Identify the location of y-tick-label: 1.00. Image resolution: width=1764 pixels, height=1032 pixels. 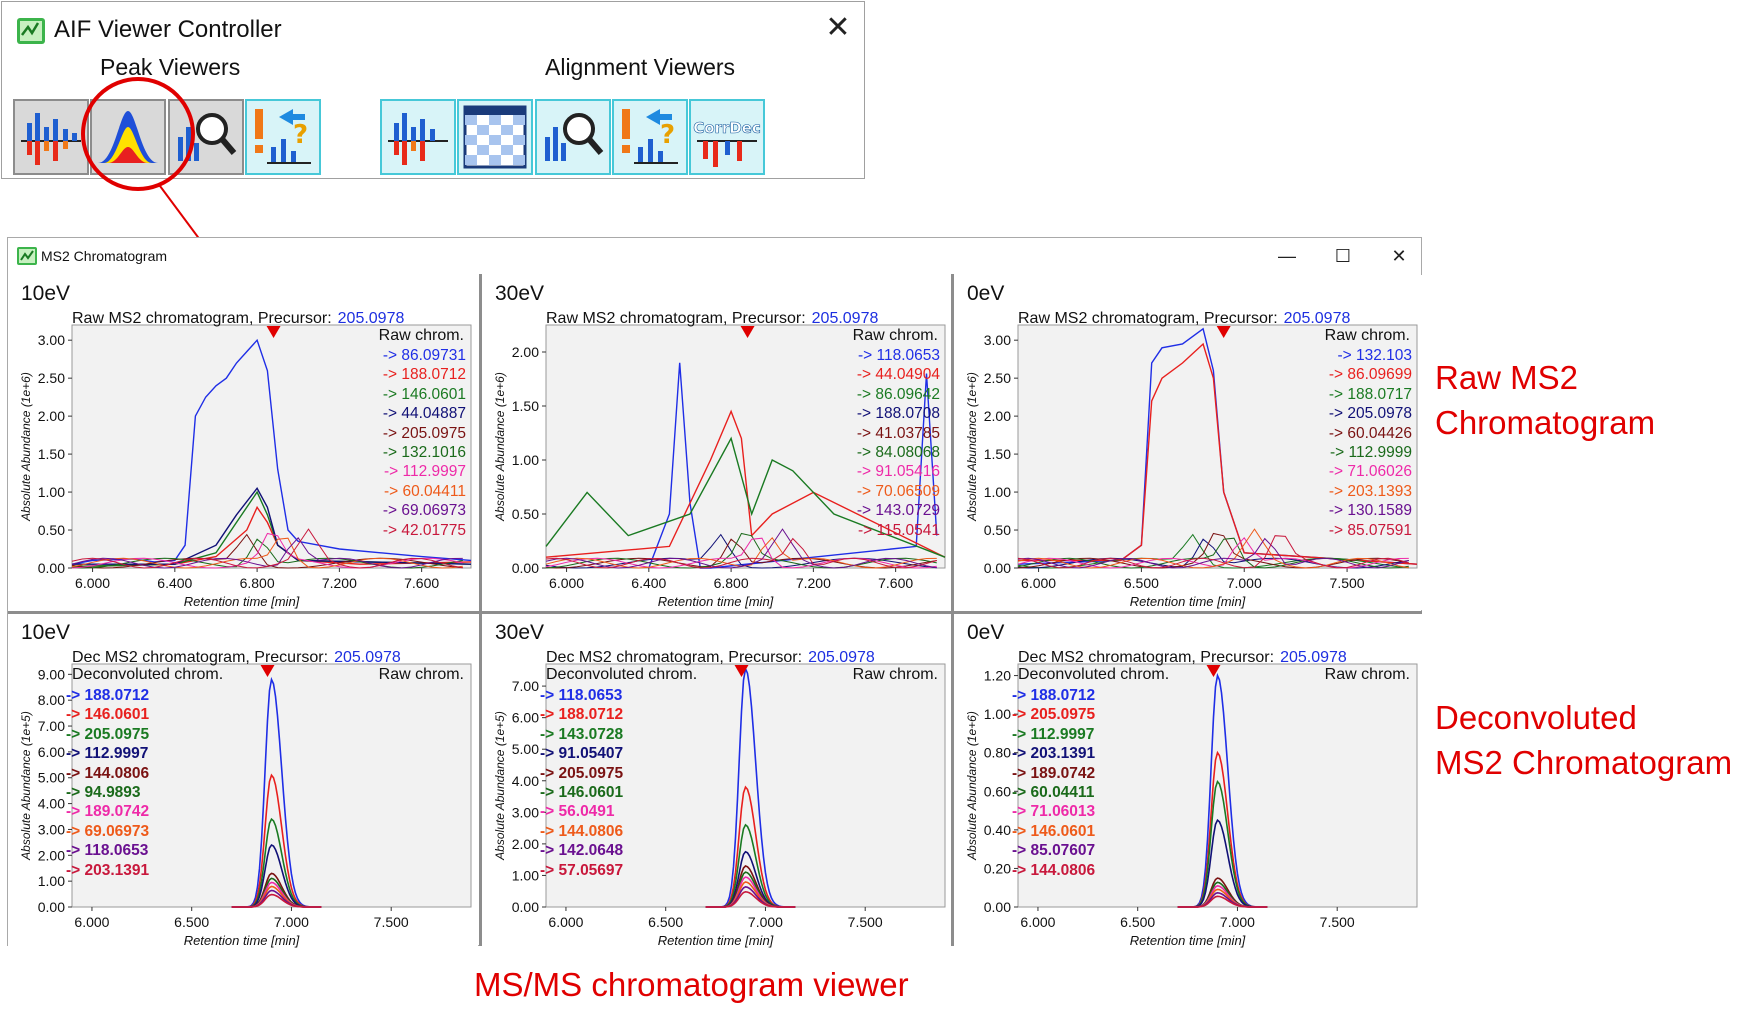
(51, 881).